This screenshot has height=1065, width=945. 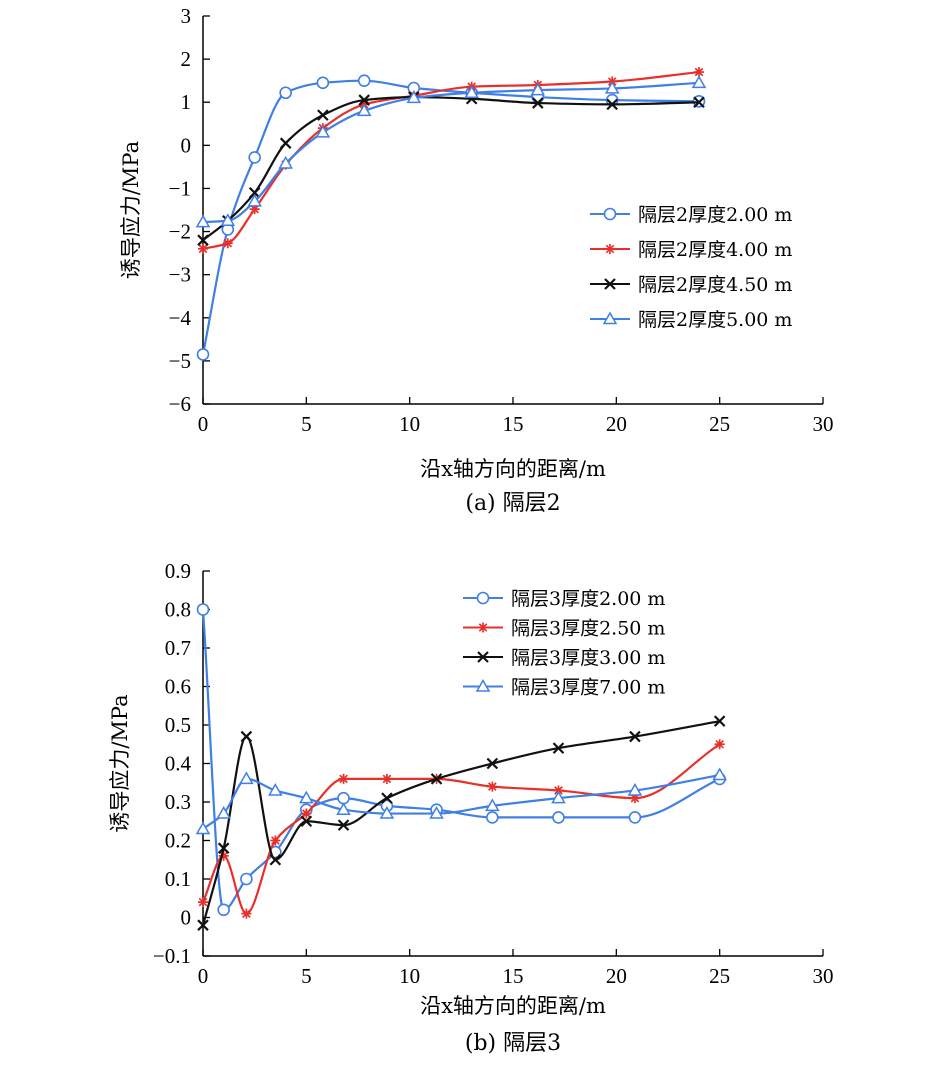 What do you see at coordinates (719, 976) in the screenshot?
I see `x-tick-label: 25` at bounding box center [719, 976].